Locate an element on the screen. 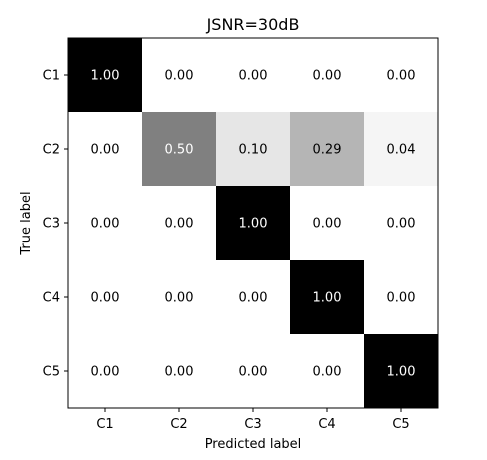 Image resolution: width=487 pixels, height=460 pixels. heatmap-cell-r4-c3 is located at coordinates (253, 297).